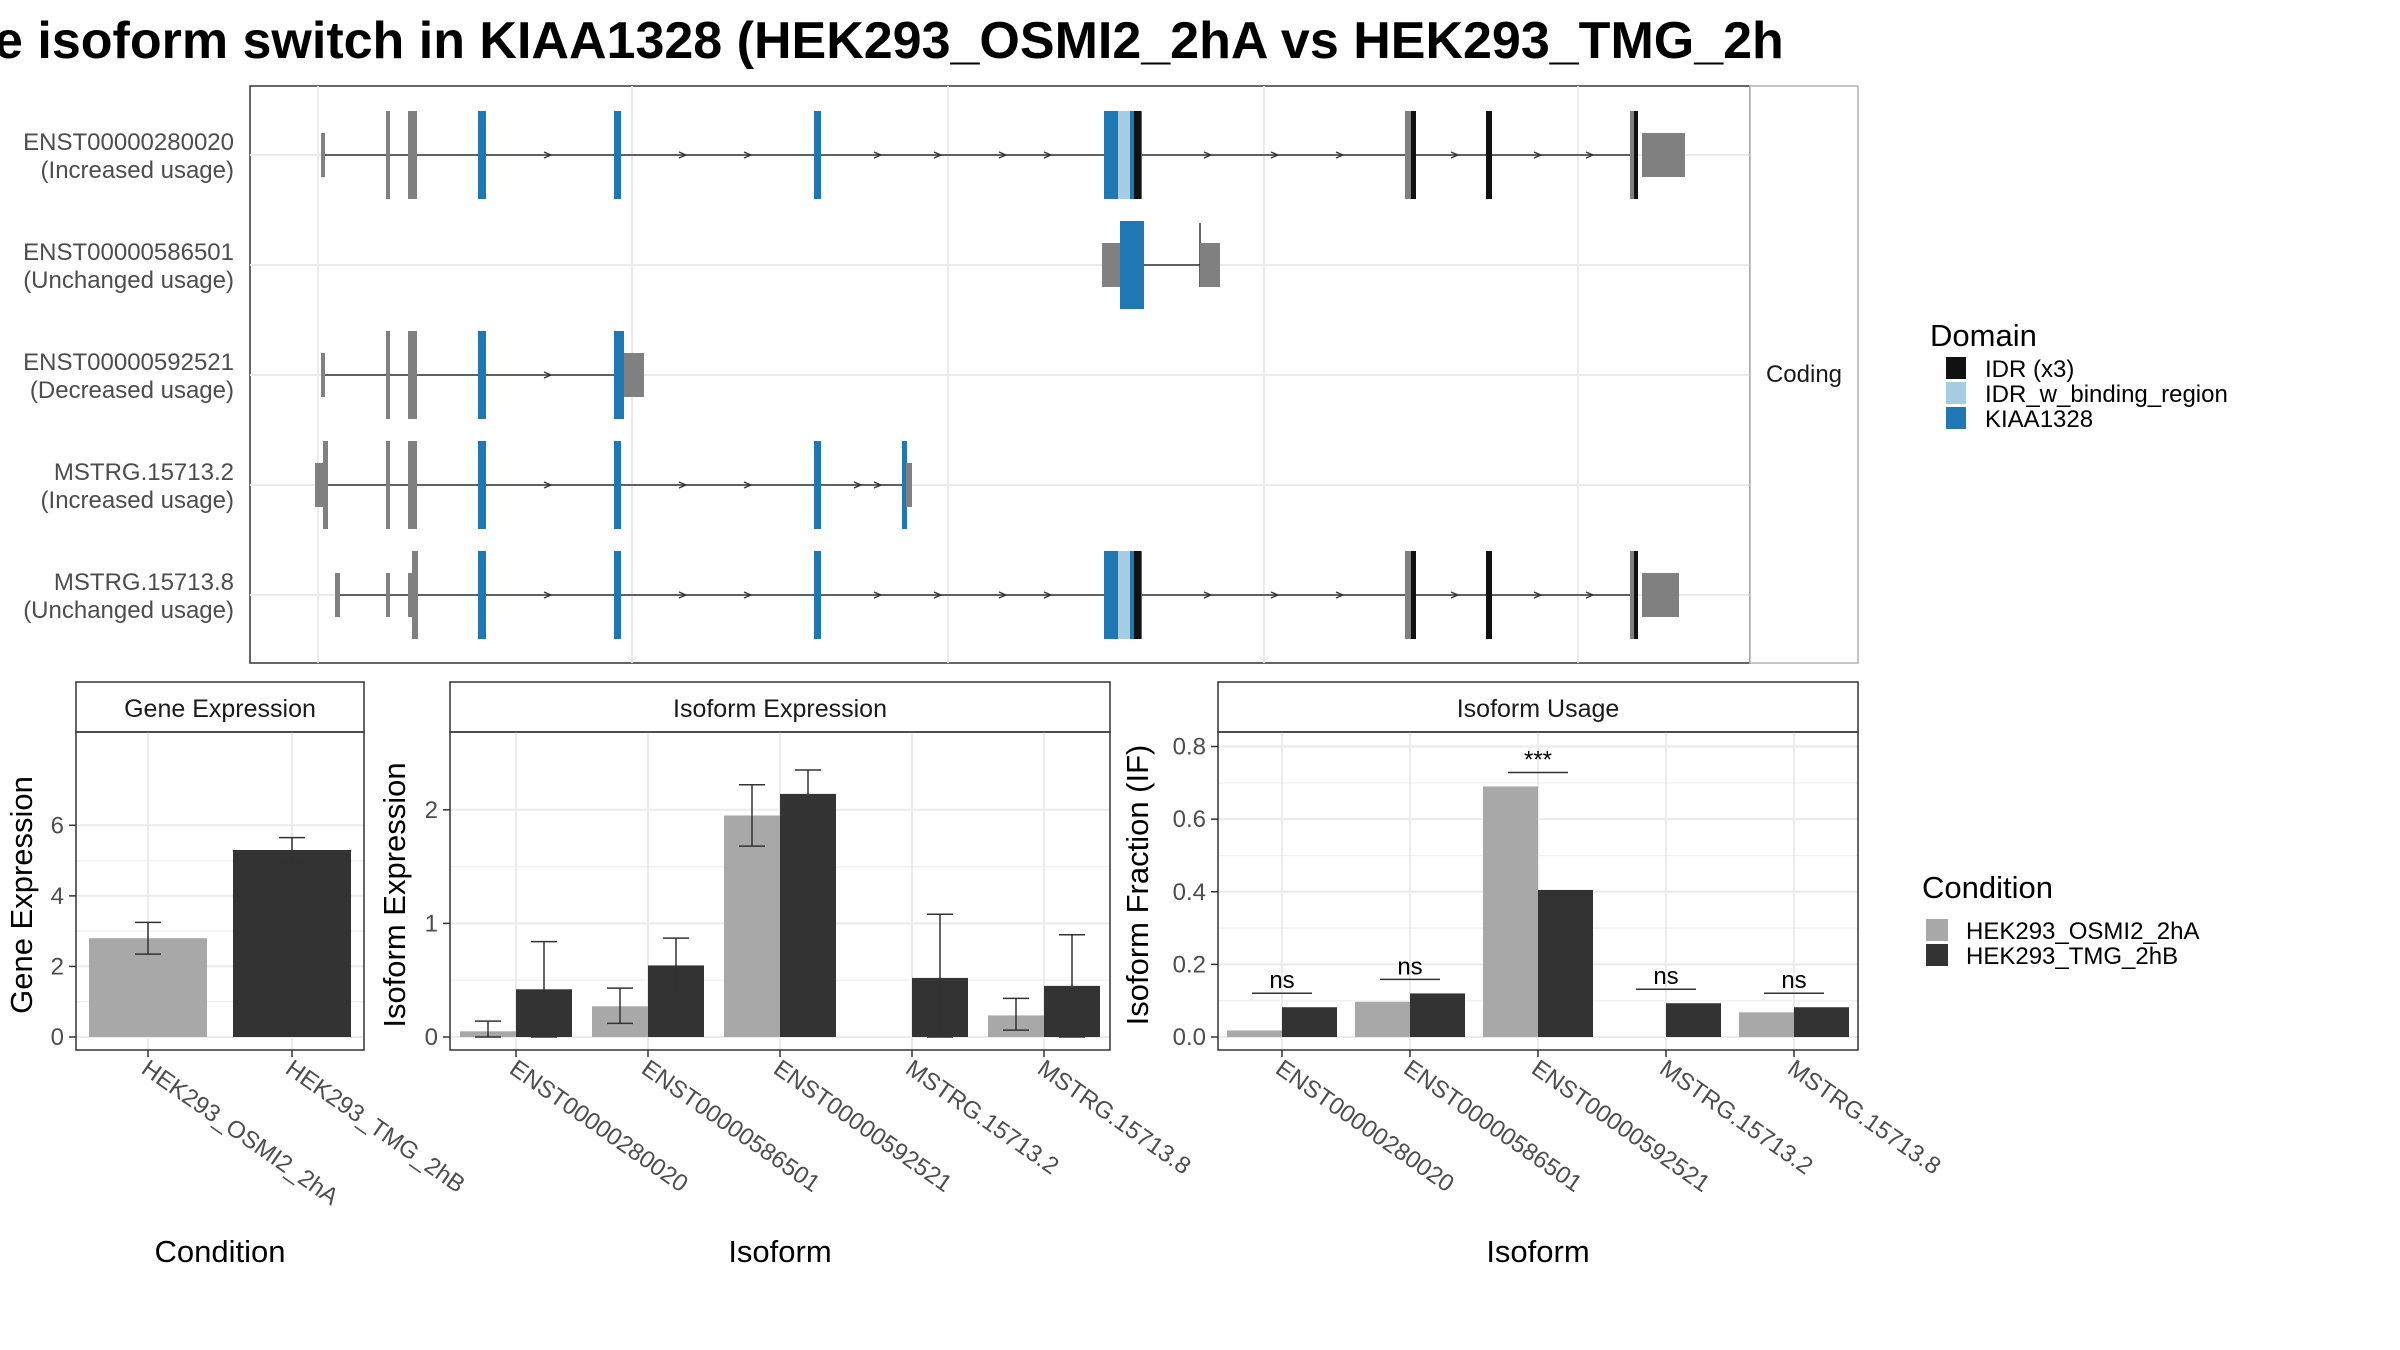 The image size is (2400, 1350). What do you see at coordinates (220, 936) in the screenshot?
I see `gene-expression-bars` at bounding box center [220, 936].